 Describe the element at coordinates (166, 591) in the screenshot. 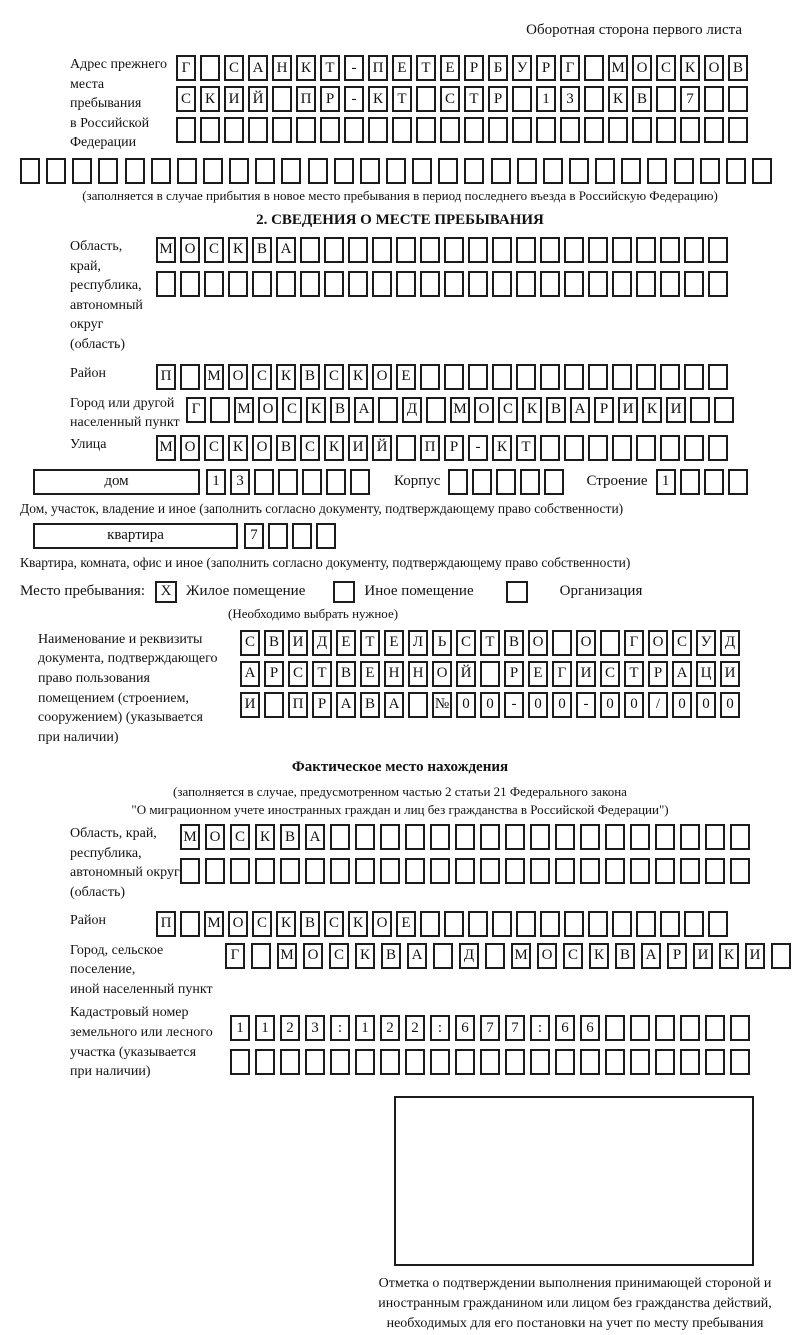

I see `checkbox-residential: X` at that location.